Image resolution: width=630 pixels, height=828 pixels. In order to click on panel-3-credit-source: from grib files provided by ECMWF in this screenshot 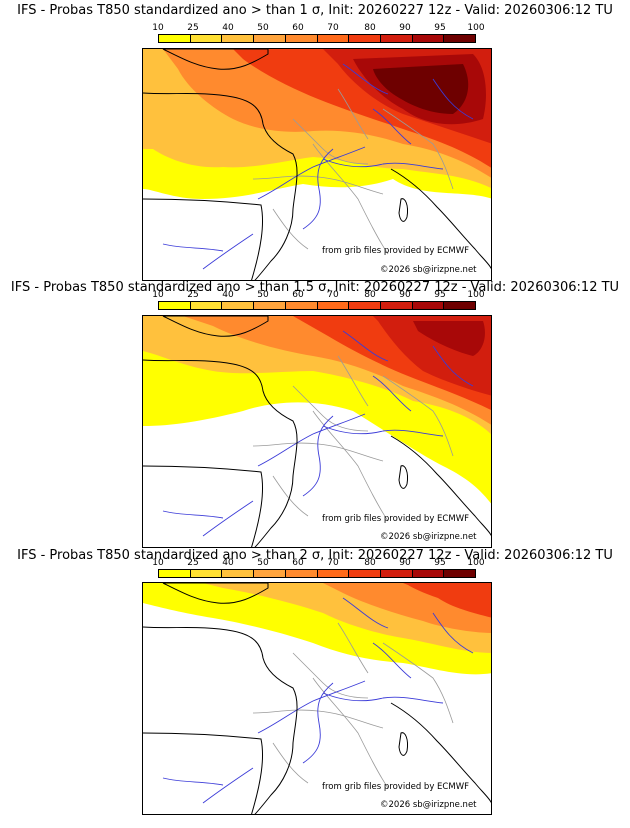, I will do `click(395, 787)`.